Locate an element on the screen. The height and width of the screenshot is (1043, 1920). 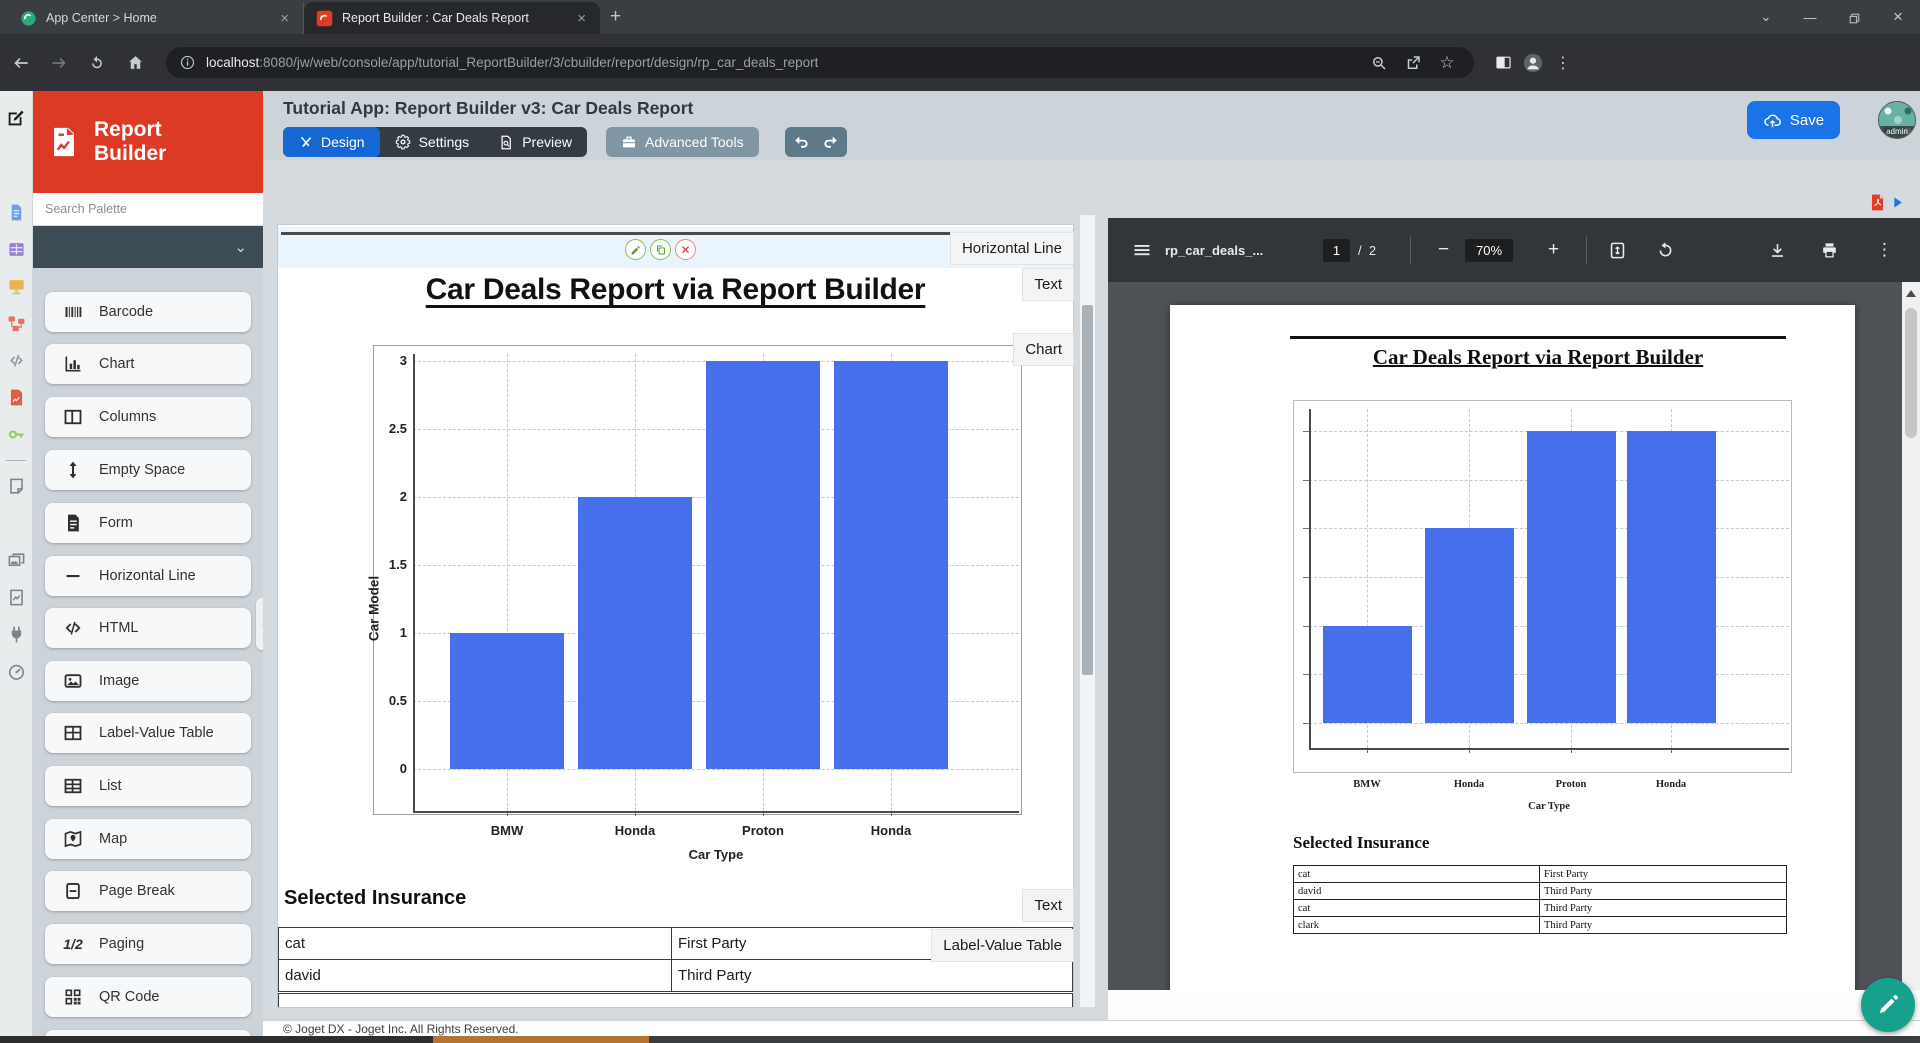
pdf-zoom-out-icon: − is located at coordinates (1444, 249).